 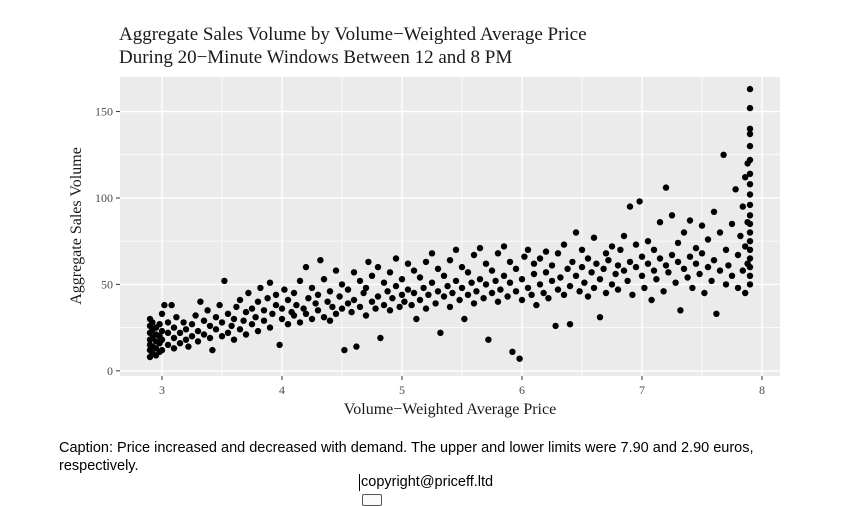 What do you see at coordinates (162, 390) in the screenshot?
I see `x-tick-label: 3` at bounding box center [162, 390].